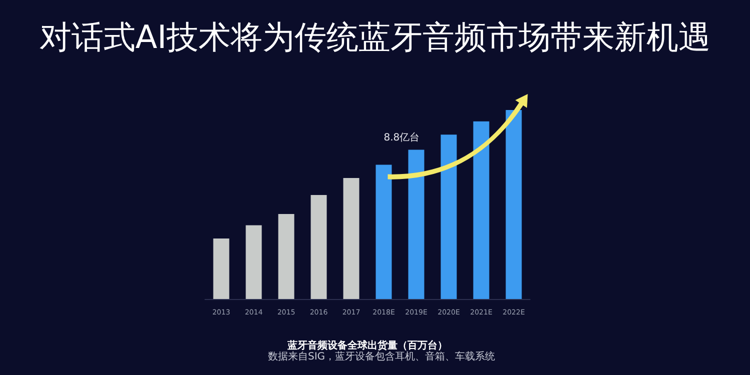  I want to click on chart-title: 对话式AI技术将为传统蓝牙音频市场带来新机遇, so click(375, 37).